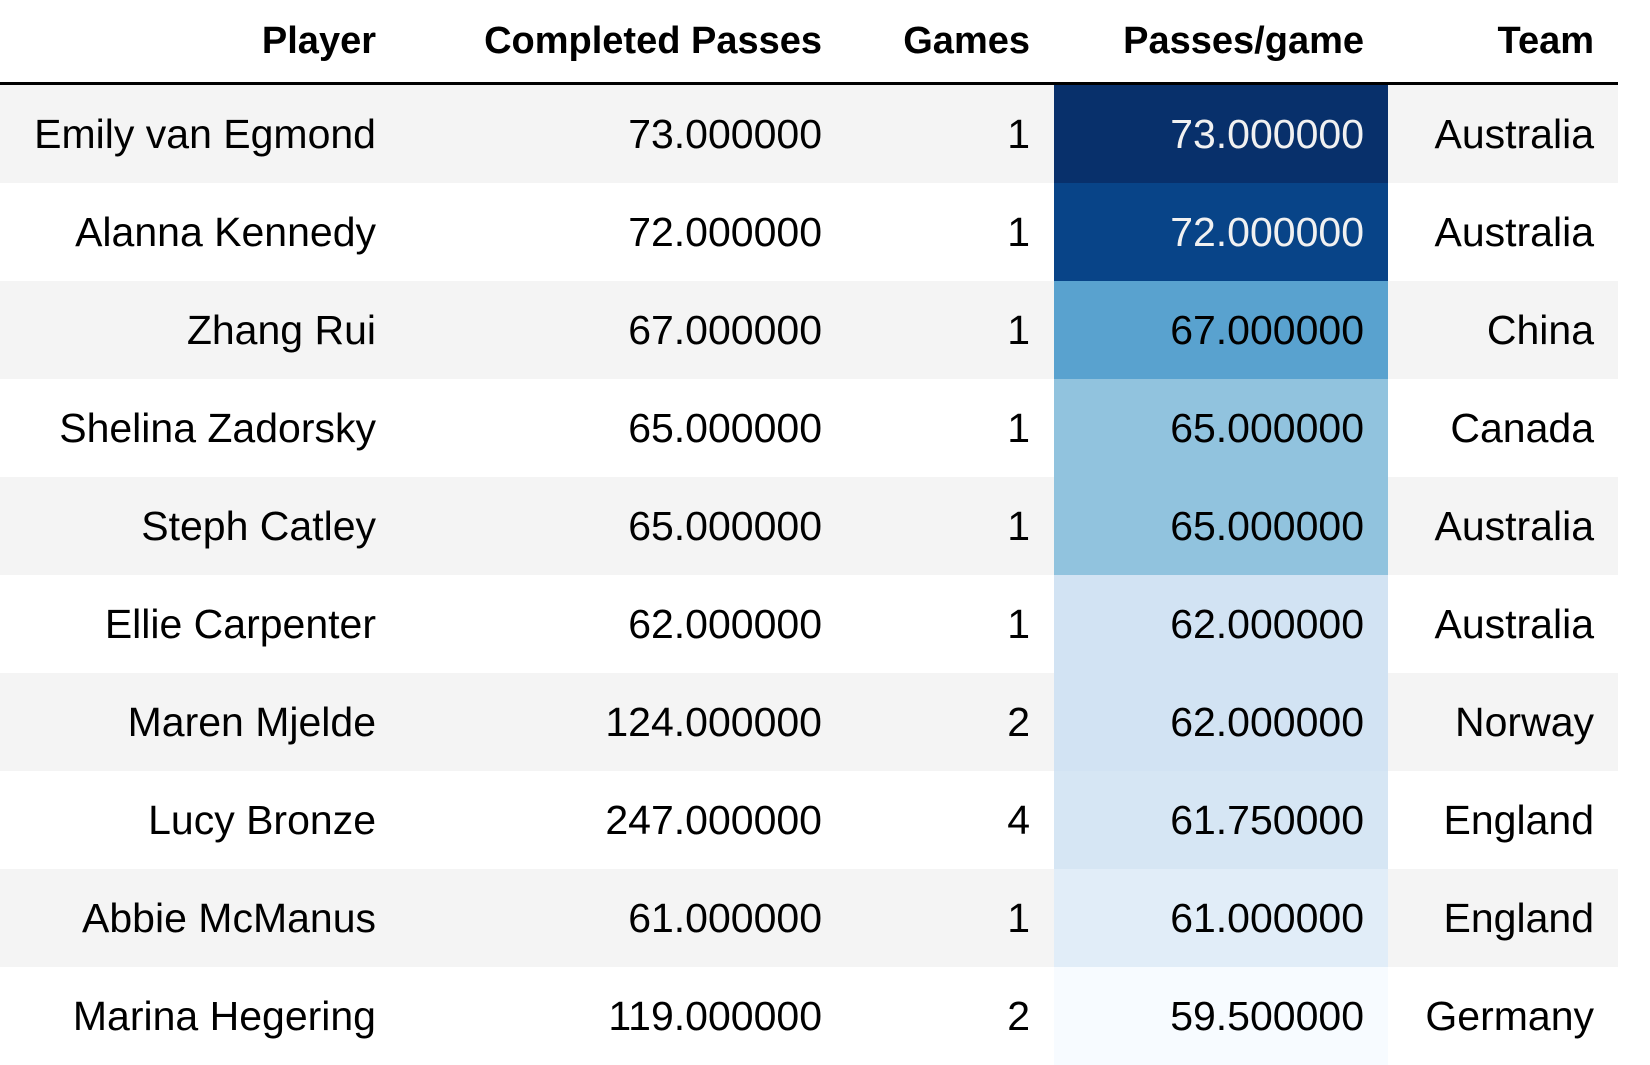 This screenshot has height=1065, width=1650. I want to click on cell-completed-passes: 61.000000, so click(623, 918).